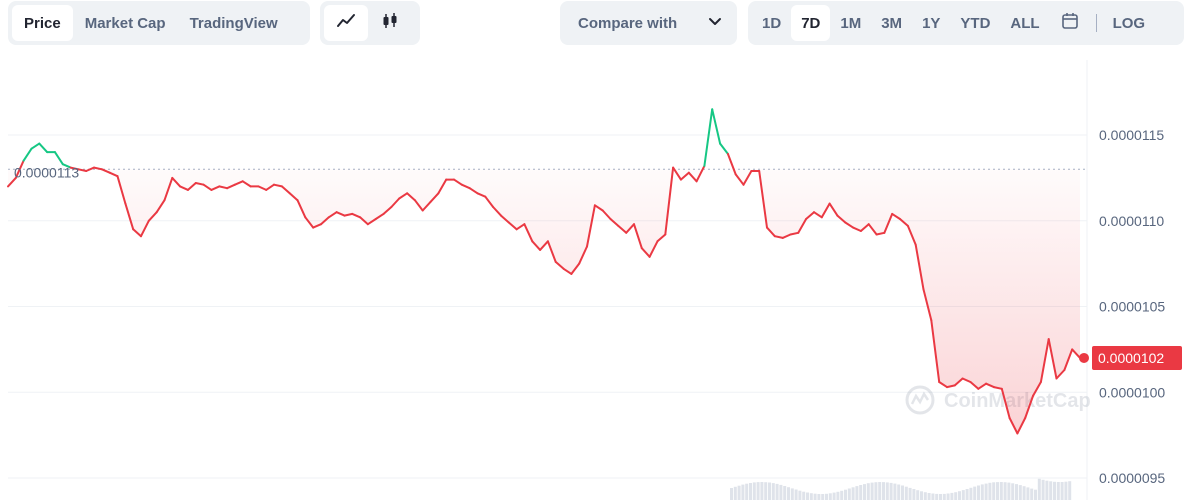 The image size is (1200, 500). I want to click on tab-1y: 1Y, so click(931, 23).